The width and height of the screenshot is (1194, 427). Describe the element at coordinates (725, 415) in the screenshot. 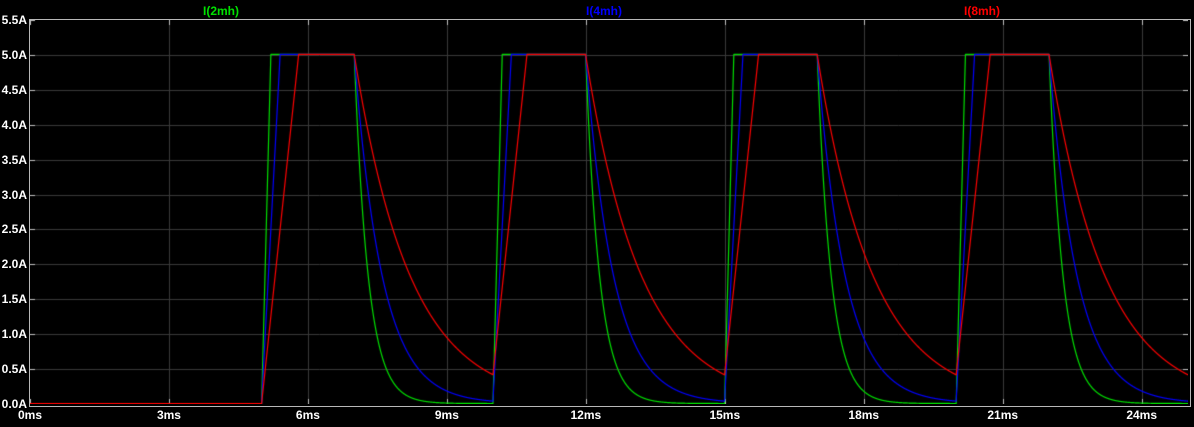

I see `x-tick-label: 15ms` at that location.